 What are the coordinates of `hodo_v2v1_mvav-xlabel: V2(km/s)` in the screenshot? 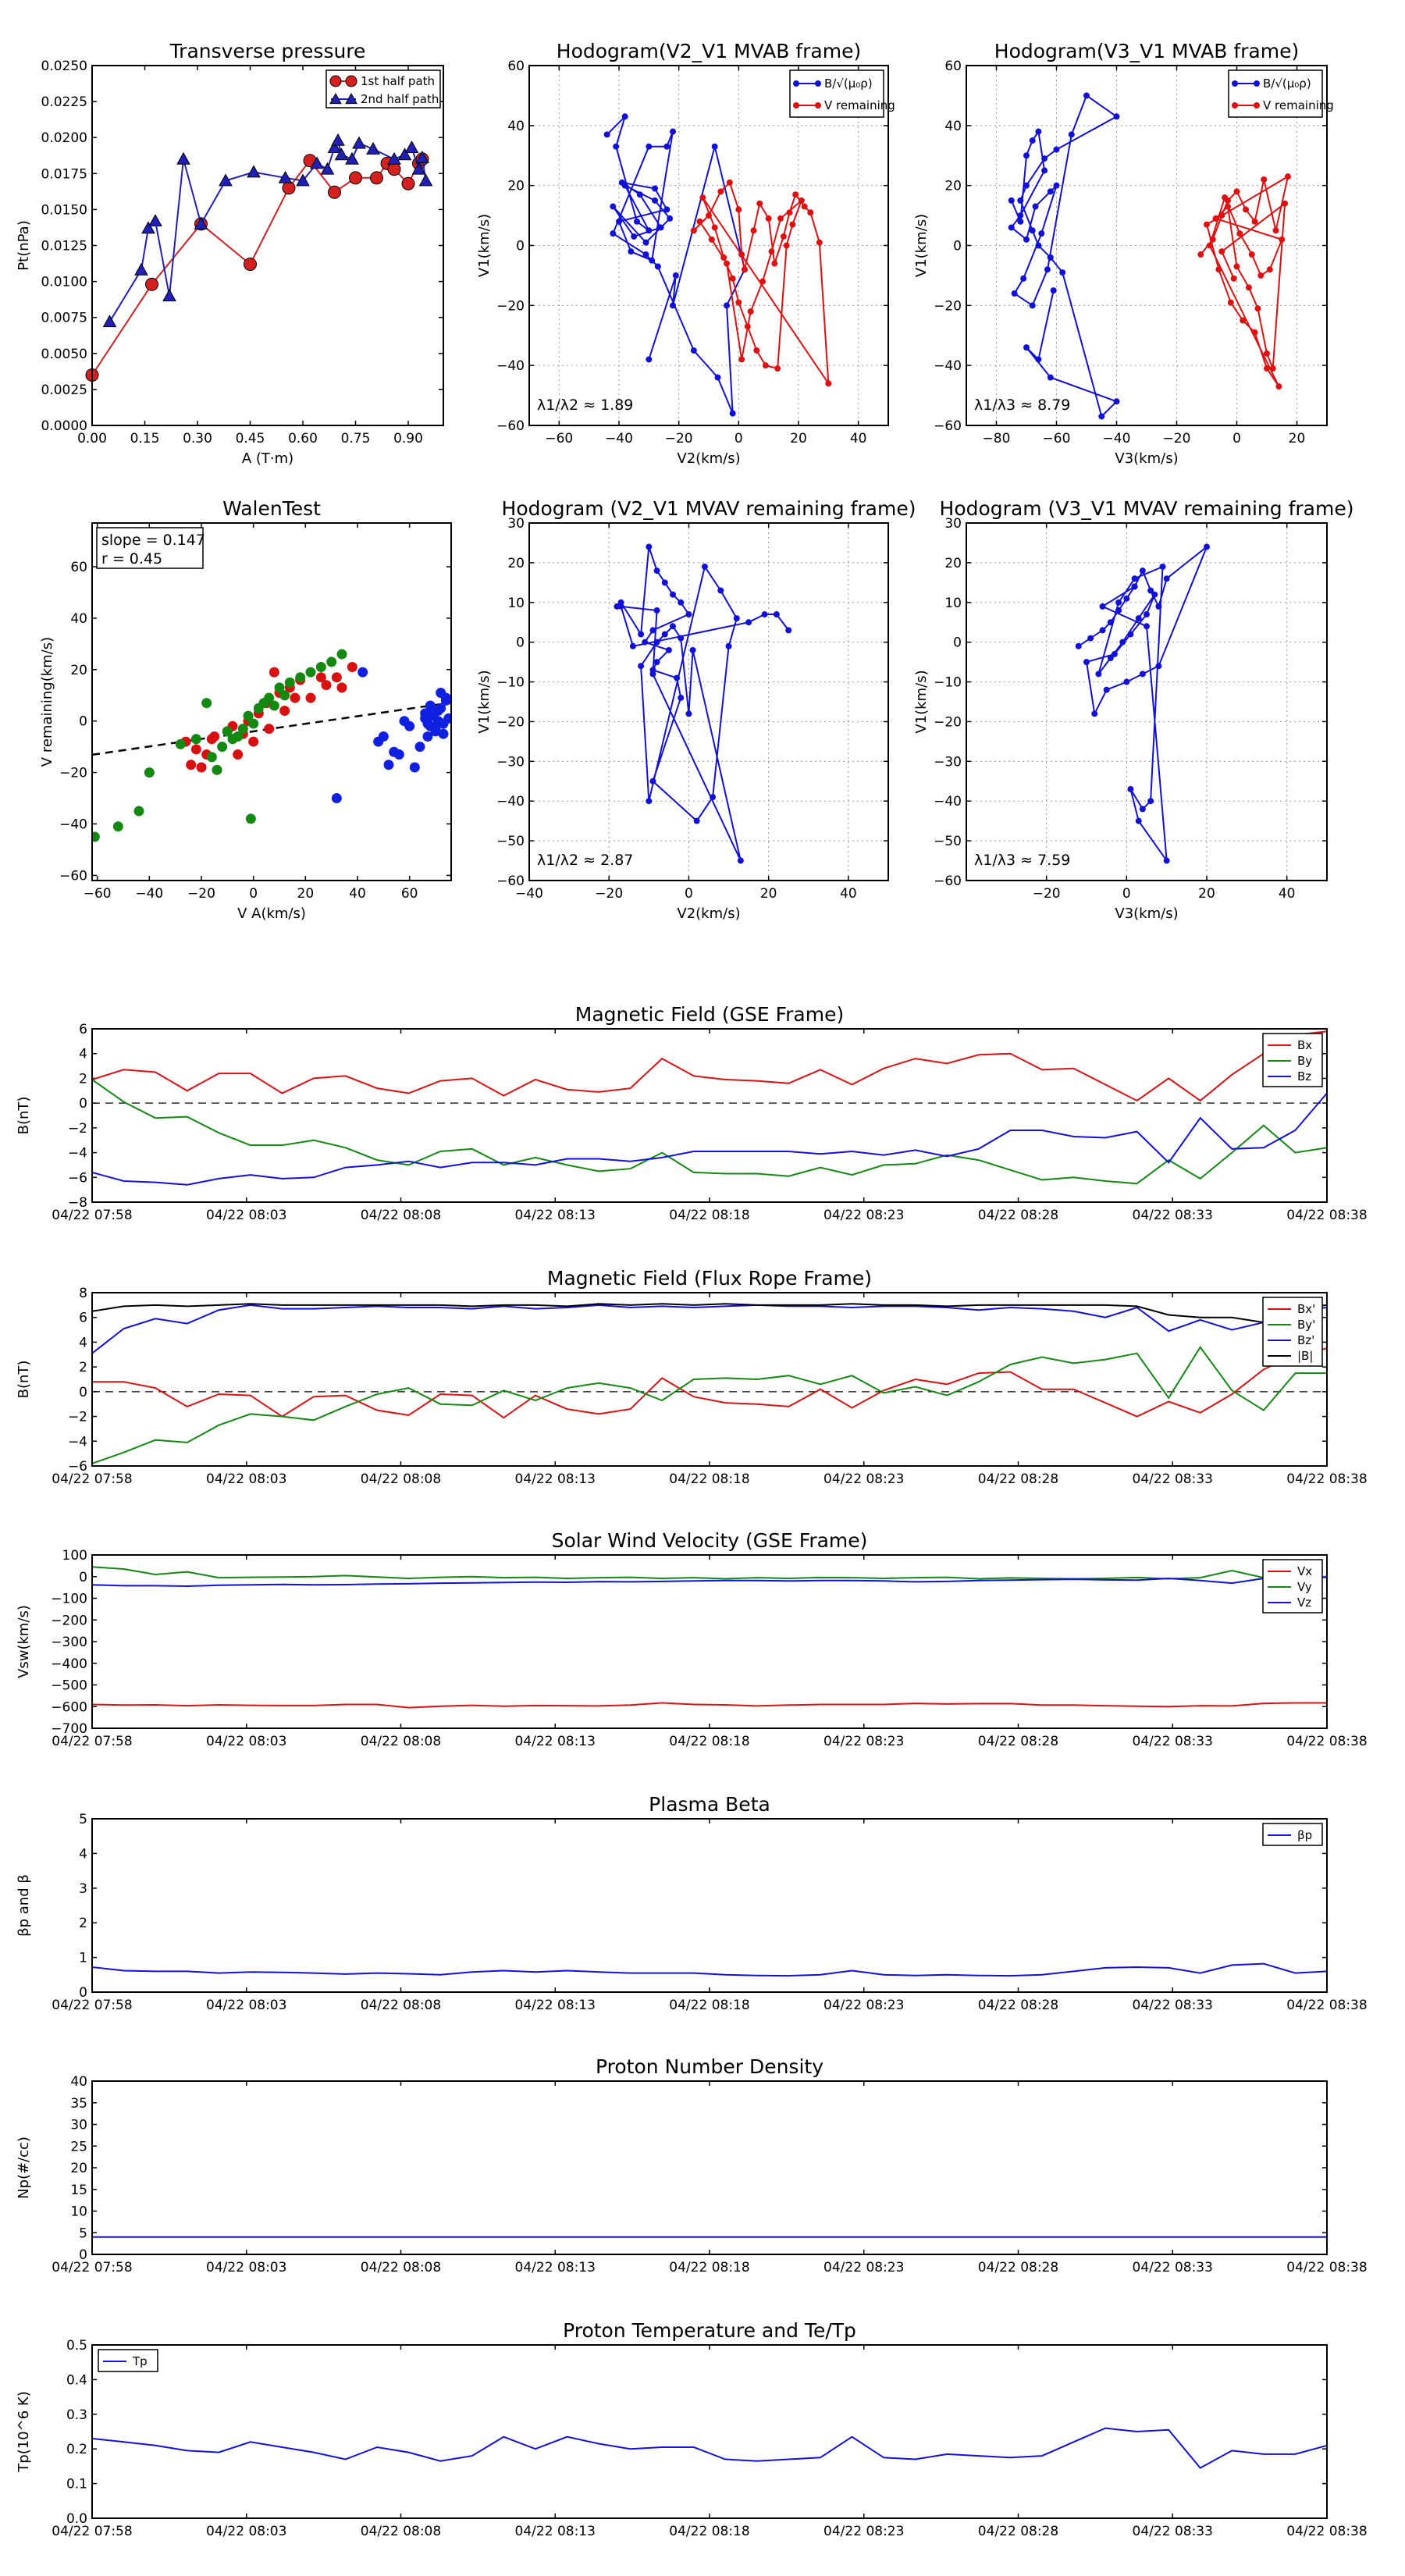 It's located at (709, 914).